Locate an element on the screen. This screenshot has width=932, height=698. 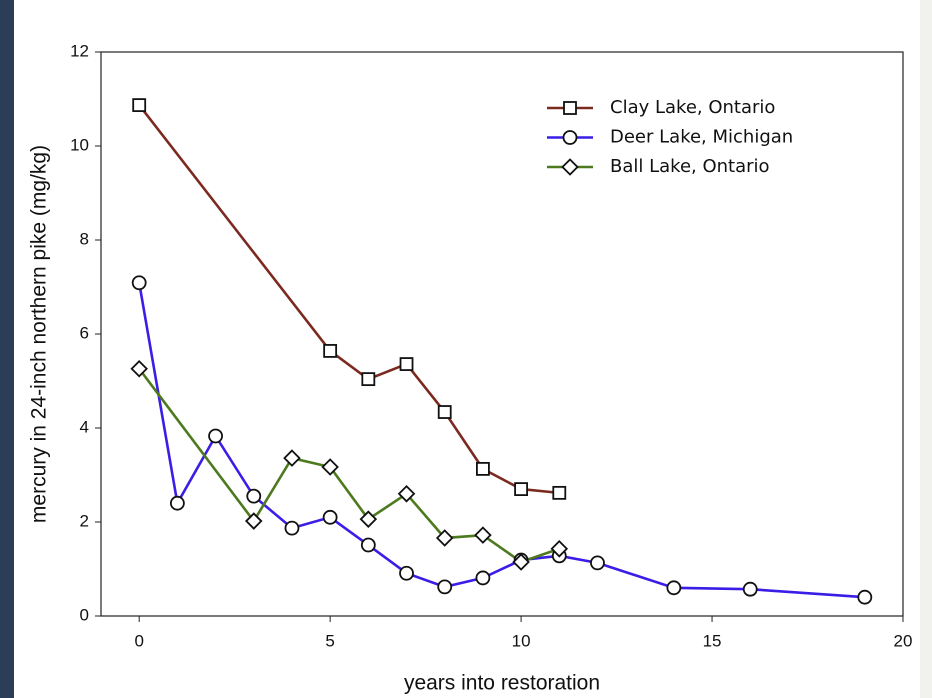
y-tick-label: 2 is located at coordinates (84, 520).